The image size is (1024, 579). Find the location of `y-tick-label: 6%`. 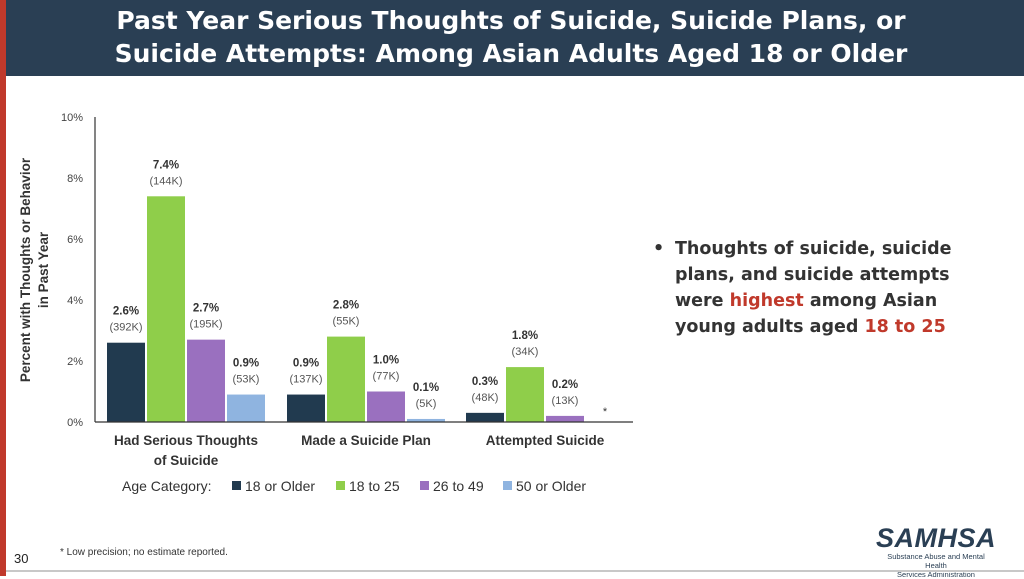

y-tick-label: 6% is located at coordinates (75, 240).